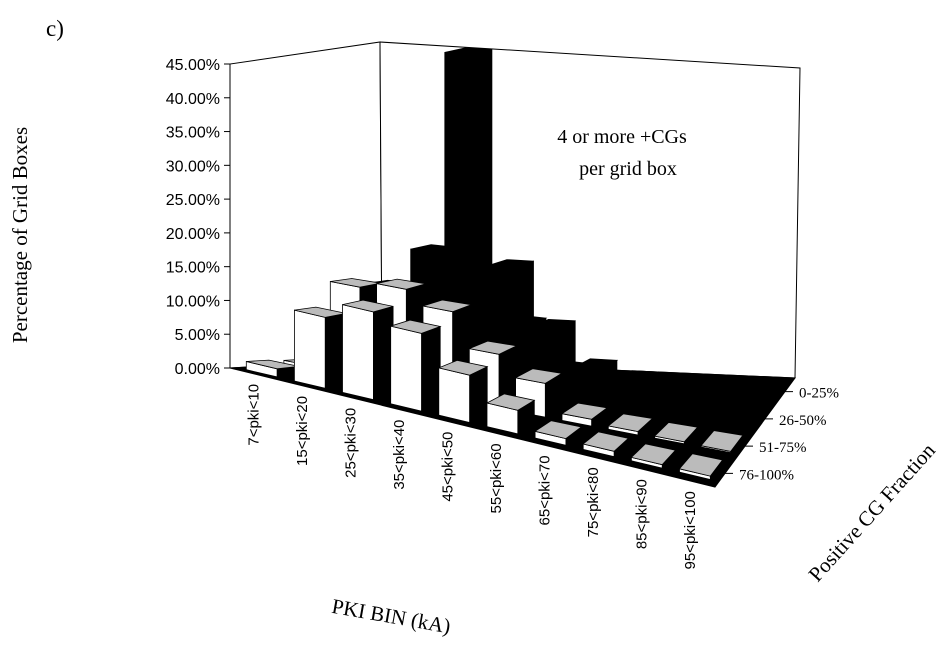  What do you see at coordinates (399, 455) in the screenshot?
I see `x-tick-label: 35<pki<40` at bounding box center [399, 455].